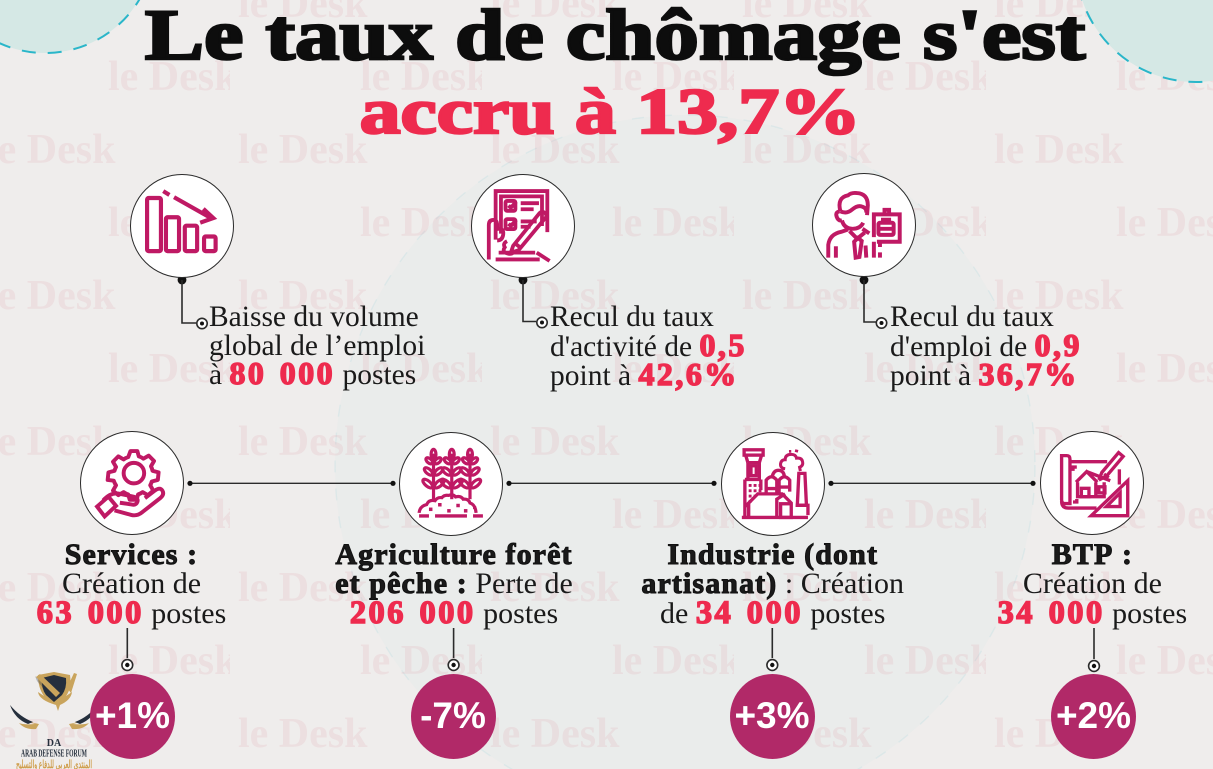 The height and width of the screenshot is (769, 1213). I want to click on svg-text: المنتدى العربي للدفاع والتسليح, so click(54, 764).